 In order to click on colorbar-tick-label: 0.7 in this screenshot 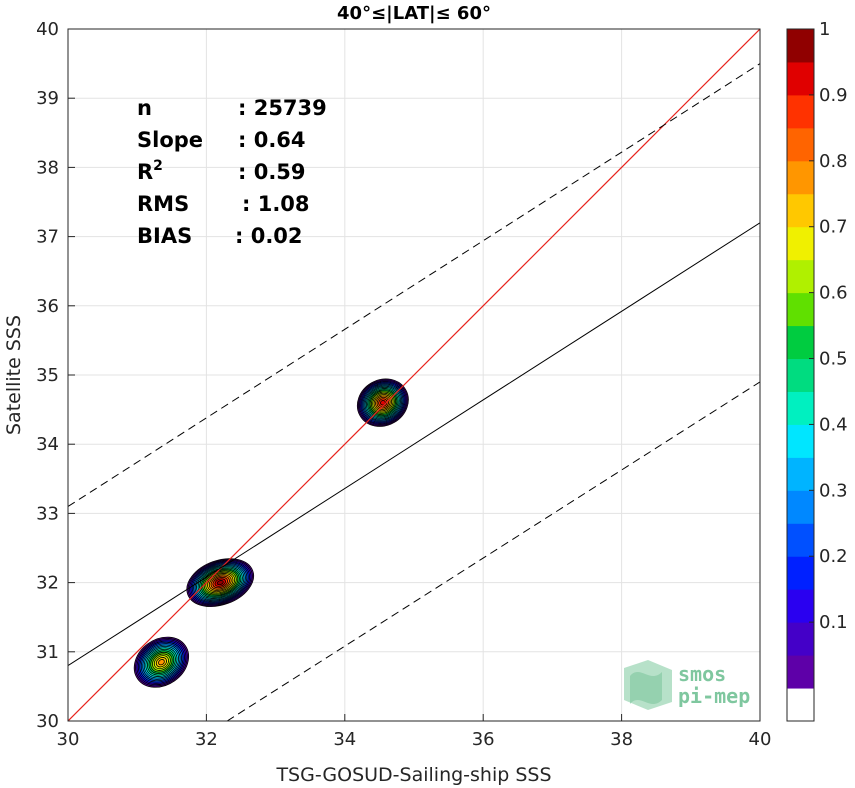, I will do `click(833, 227)`.